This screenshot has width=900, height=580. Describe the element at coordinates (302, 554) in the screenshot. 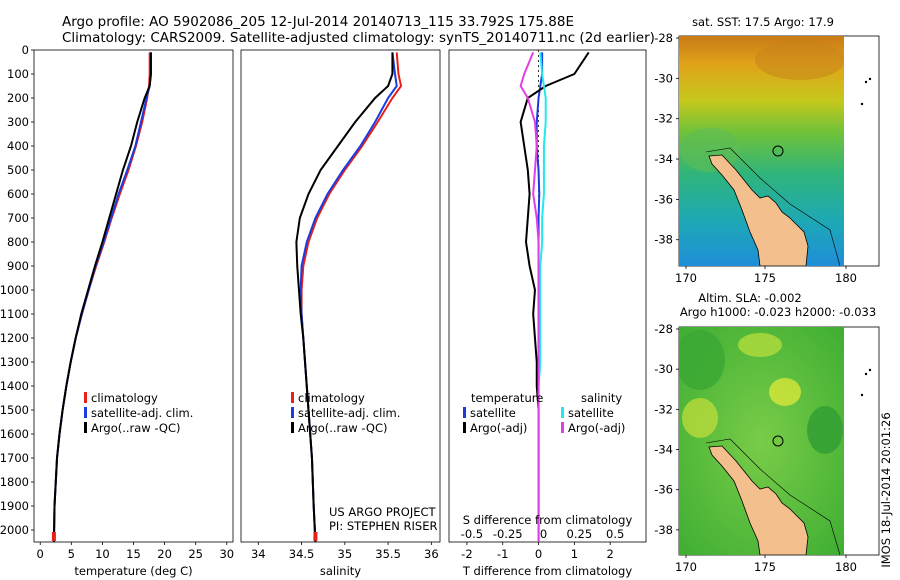

I see `x-tick-label: 34.5` at that location.